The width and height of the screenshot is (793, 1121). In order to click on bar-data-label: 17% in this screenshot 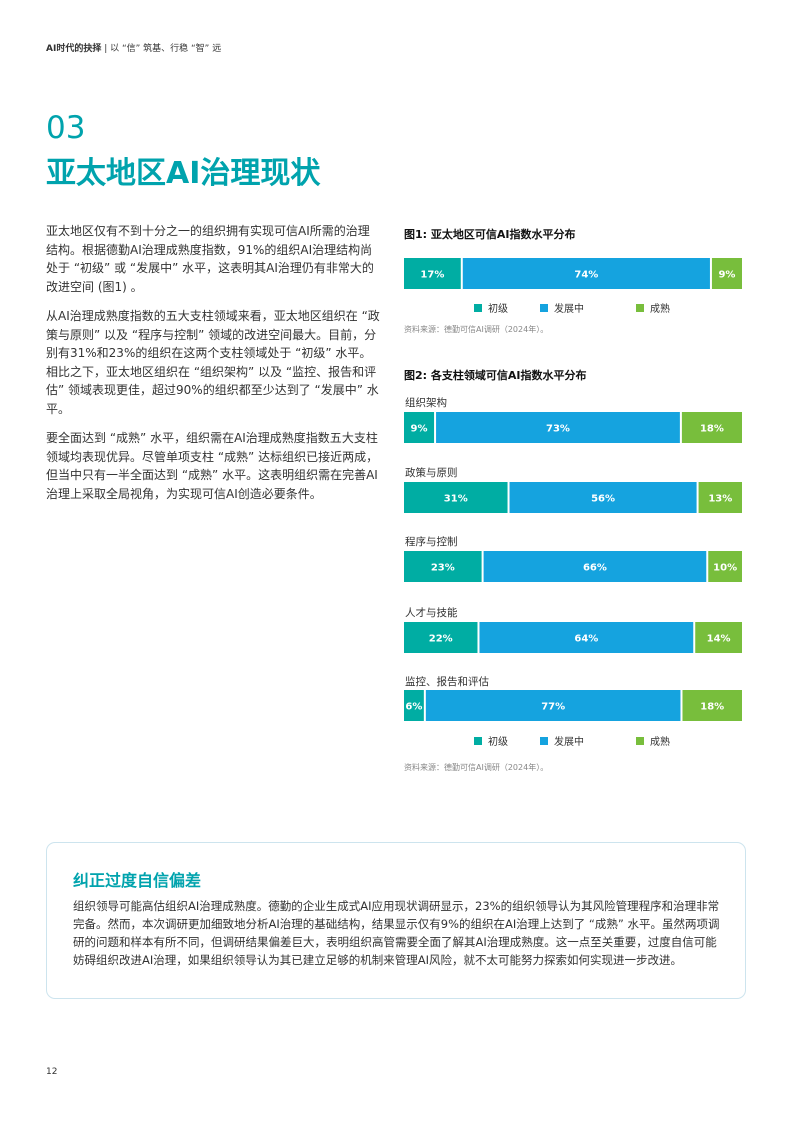, I will do `click(432, 275)`.